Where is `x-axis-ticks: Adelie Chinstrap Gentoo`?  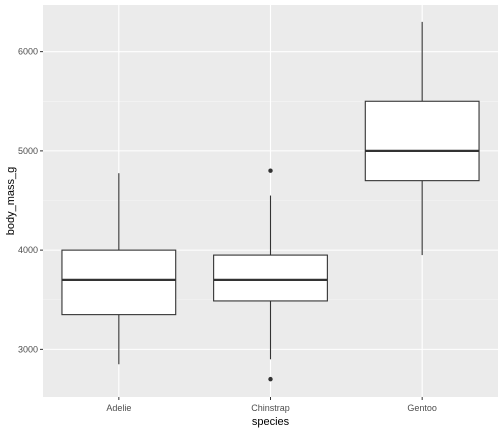
x-axis-ticks: Adelie Chinstrap Gentoo is located at coordinates (271, 405).